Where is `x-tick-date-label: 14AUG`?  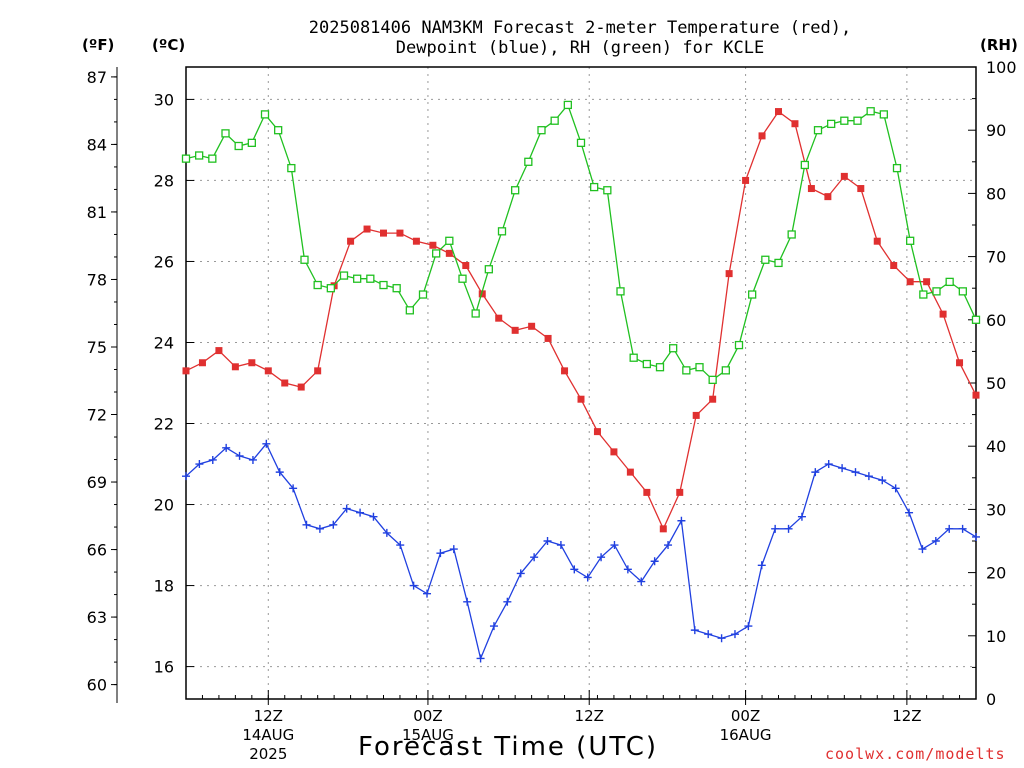 x-tick-date-label: 14AUG is located at coordinates (268, 735).